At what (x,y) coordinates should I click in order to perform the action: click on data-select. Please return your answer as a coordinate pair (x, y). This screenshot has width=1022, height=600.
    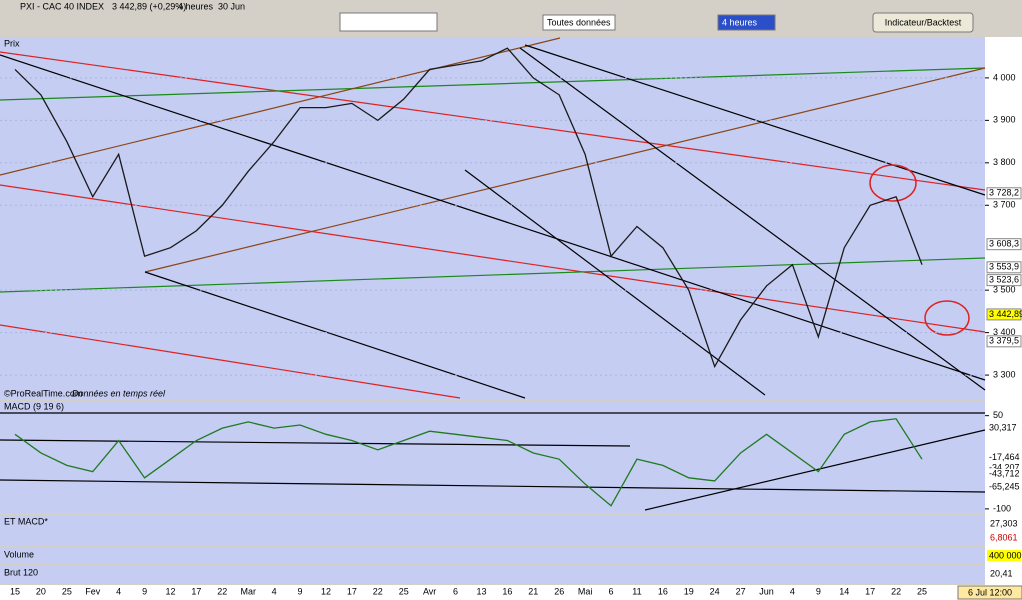
    Looking at the image, I should click on (579, 22).